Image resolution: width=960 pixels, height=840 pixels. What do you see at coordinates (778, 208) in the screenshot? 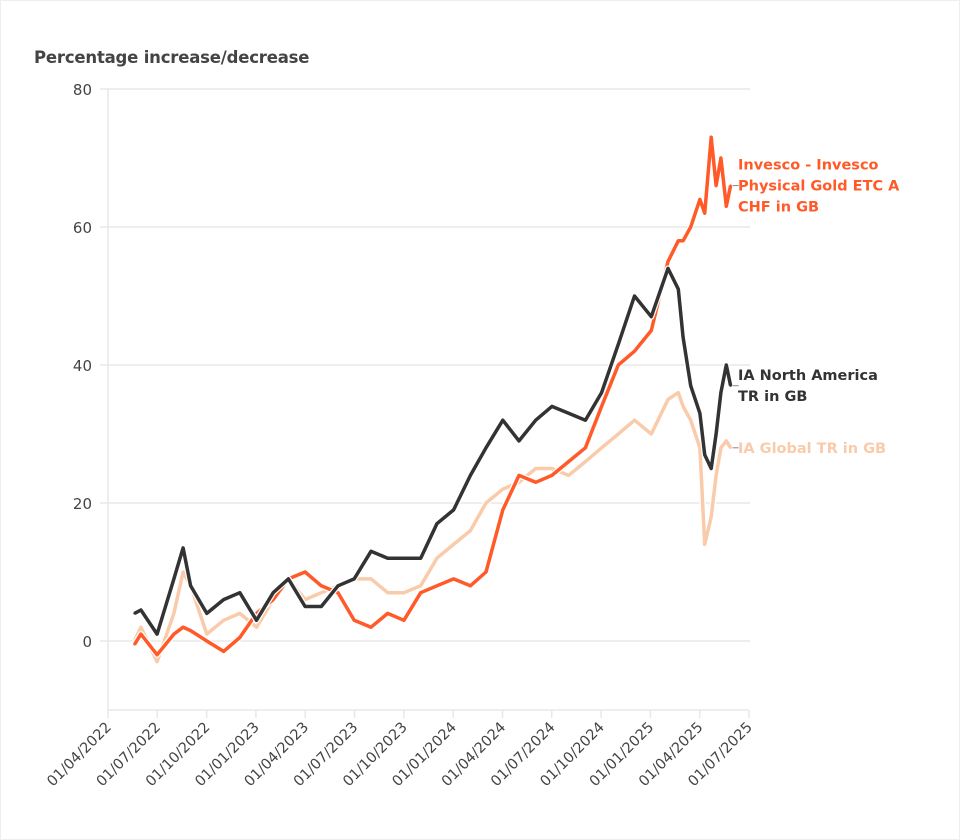
I see `series-label: CHF in GB` at bounding box center [778, 208].